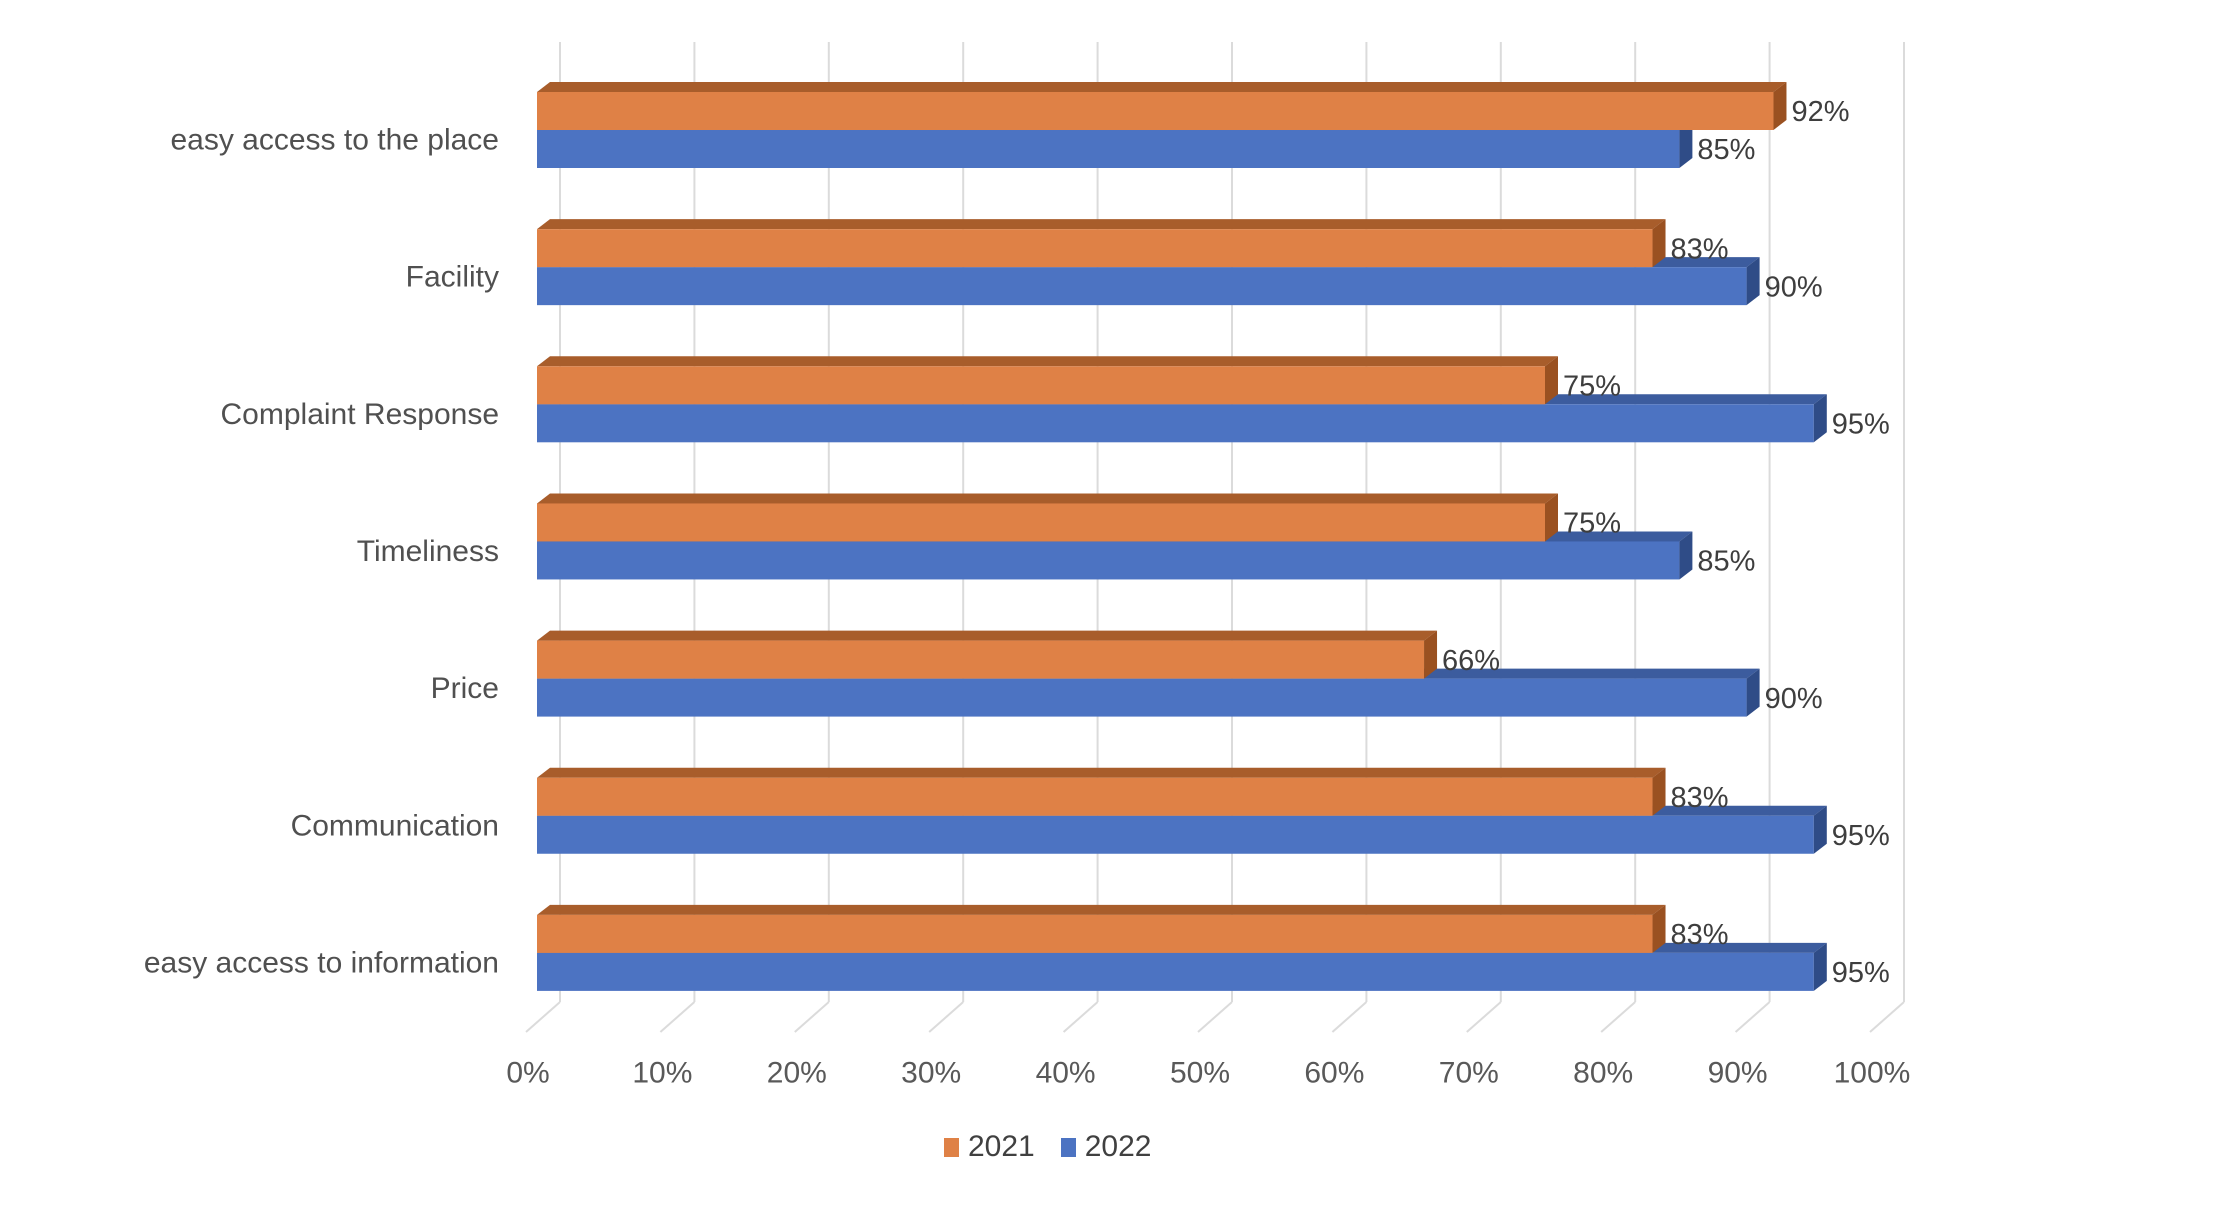  I want to click on bar-2021-complaint-response, so click(1047, 380).